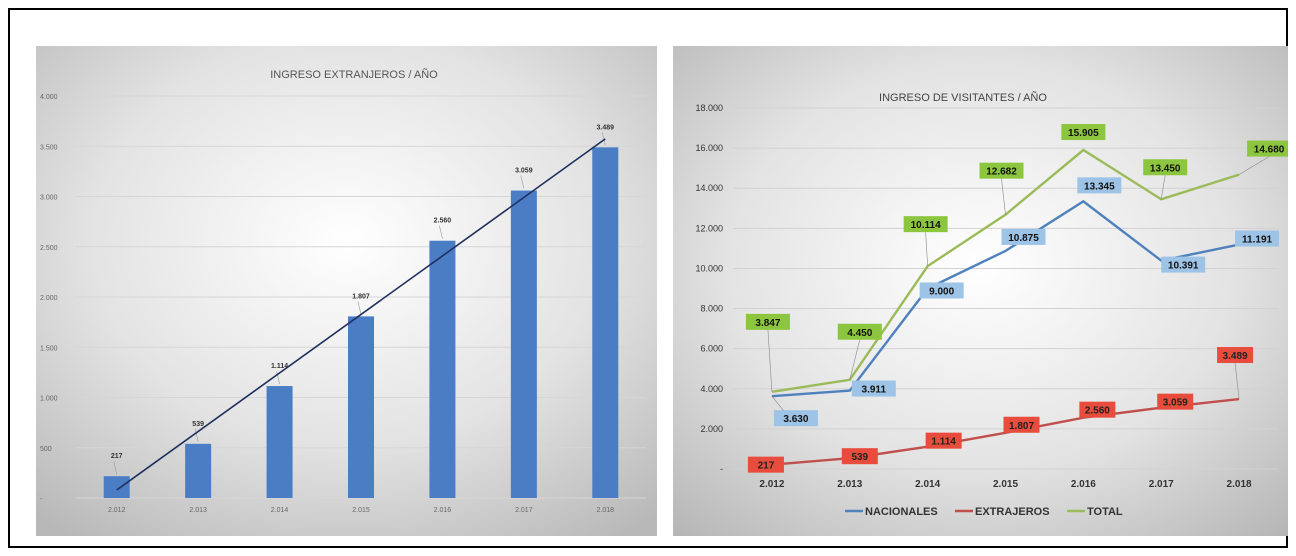 The image size is (1296, 556). Describe the element at coordinates (1023, 238) in the screenshot. I see `data-label: 10.875` at that location.